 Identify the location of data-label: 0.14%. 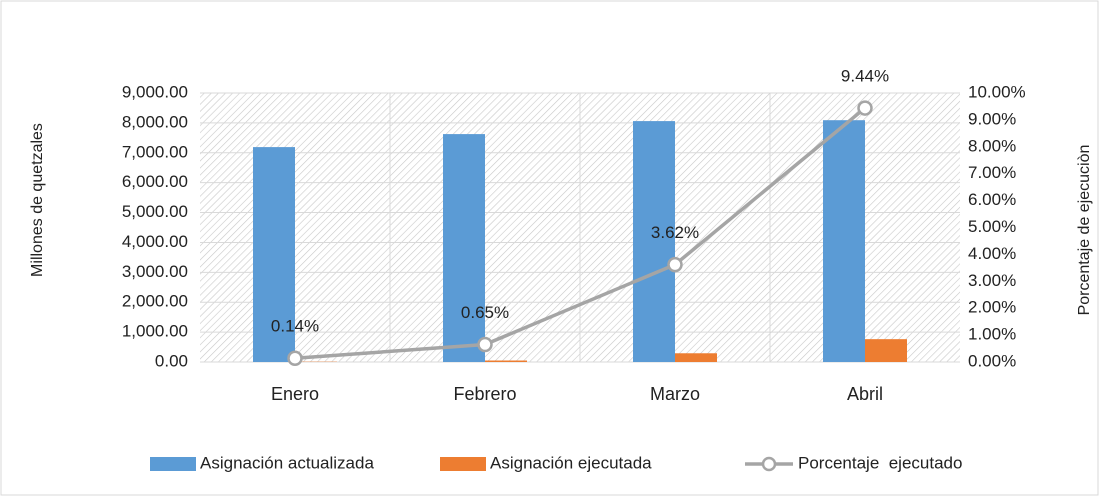
(295, 326).